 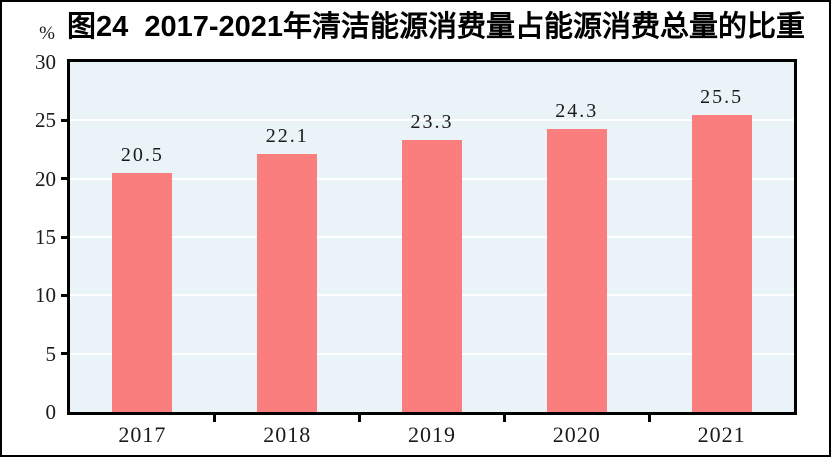 What do you see at coordinates (287, 136) in the screenshot?
I see `bar-value-label: 22.1` at bounding box center [287, 136].